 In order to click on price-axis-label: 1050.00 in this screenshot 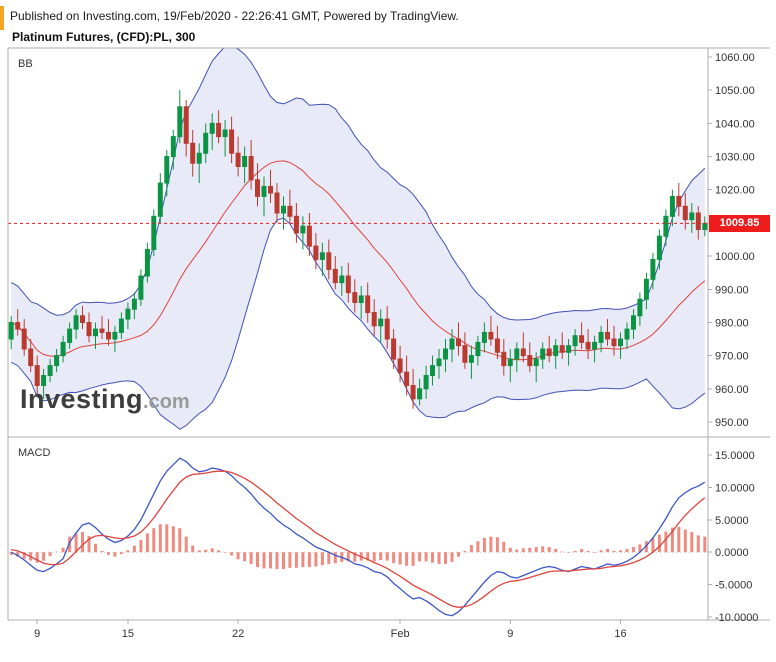, I will do `click(735, 91)`.